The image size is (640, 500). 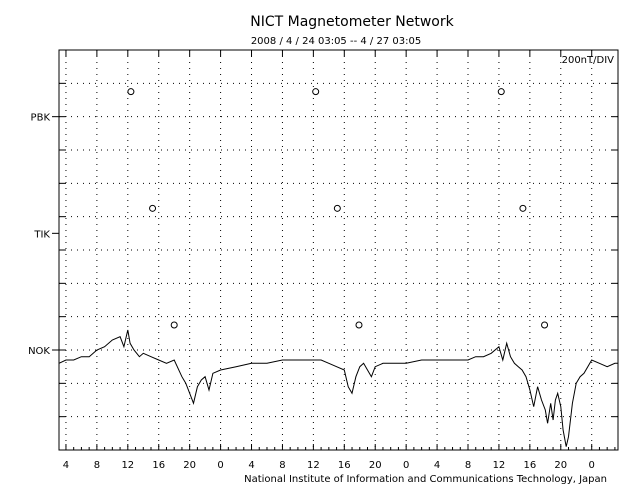 What do you see at coordinates (329, 465) in the screenshot?
I see `x-tick-labels: 4 8 12 16 20 0 4 8 12 16 20 0 4 8 12 16 20 0` at bounding box center [329, 465].